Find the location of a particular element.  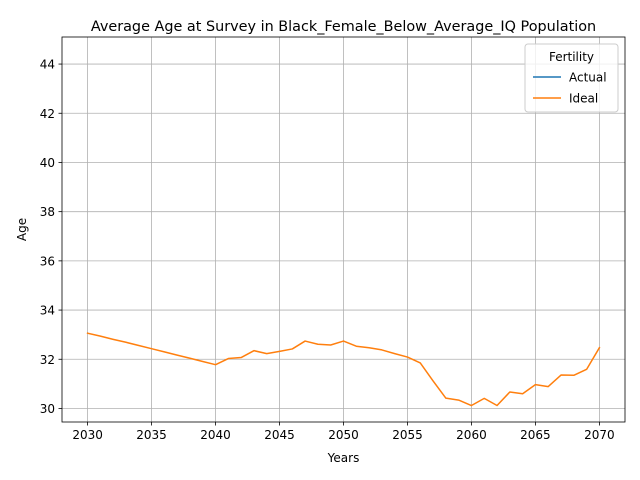

y-tick-label: 36 is located at coordinates (47, 261).